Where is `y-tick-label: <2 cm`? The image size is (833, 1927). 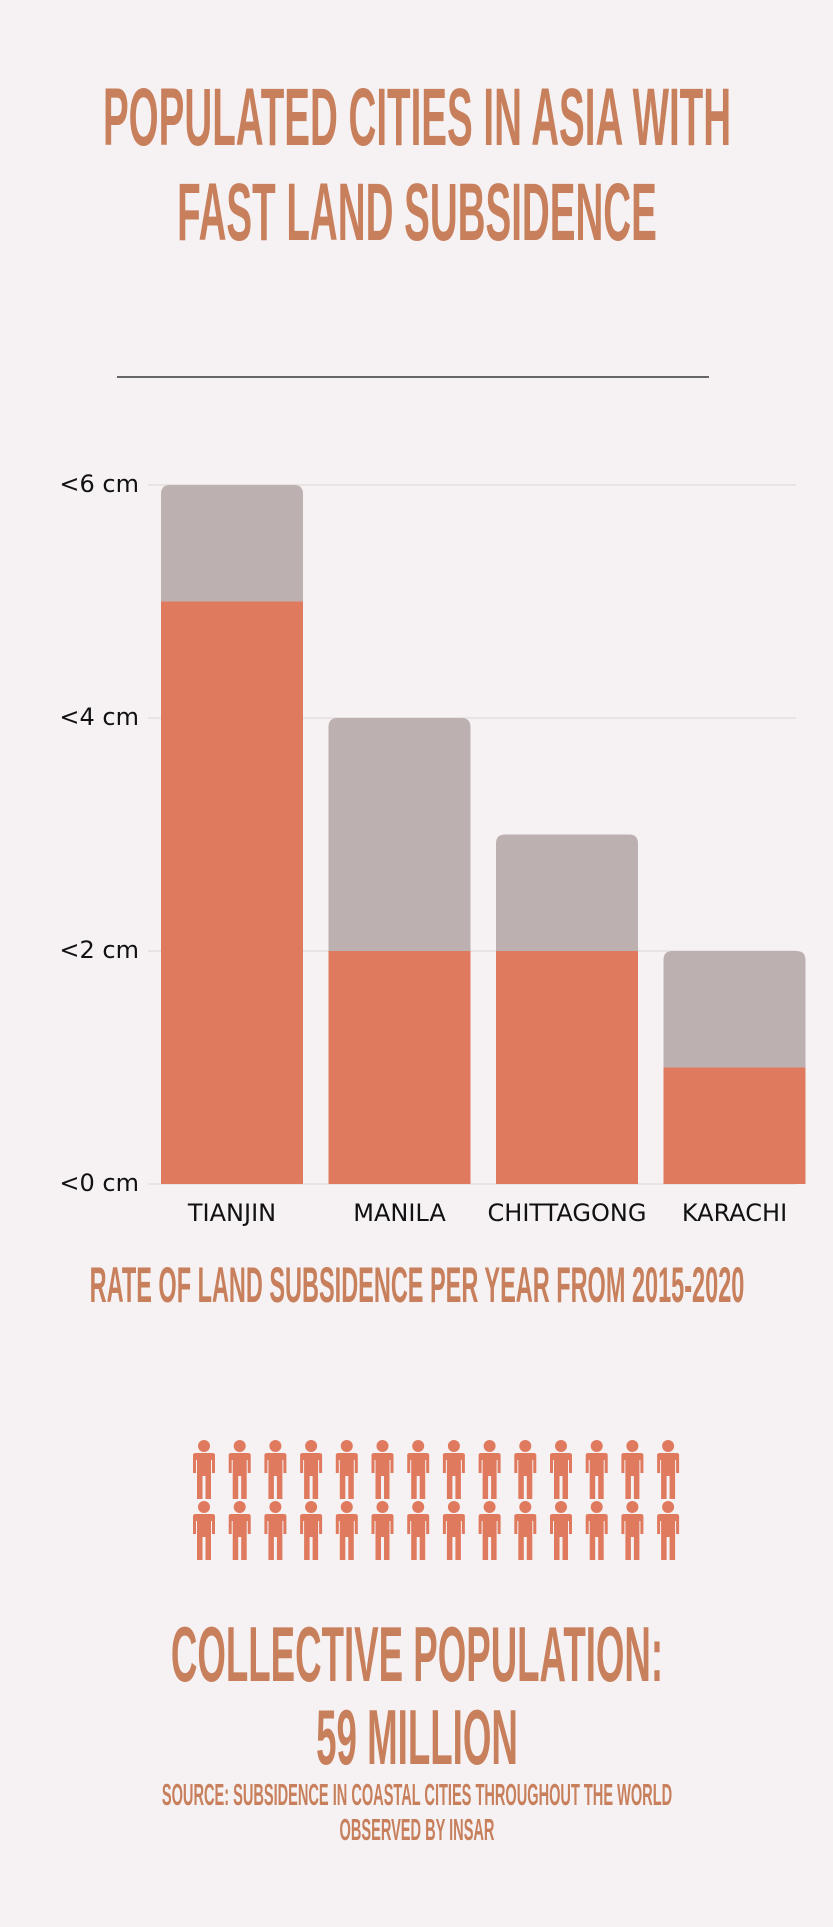
y-tick-label: <2 cm is located at coordinates (99, 950).